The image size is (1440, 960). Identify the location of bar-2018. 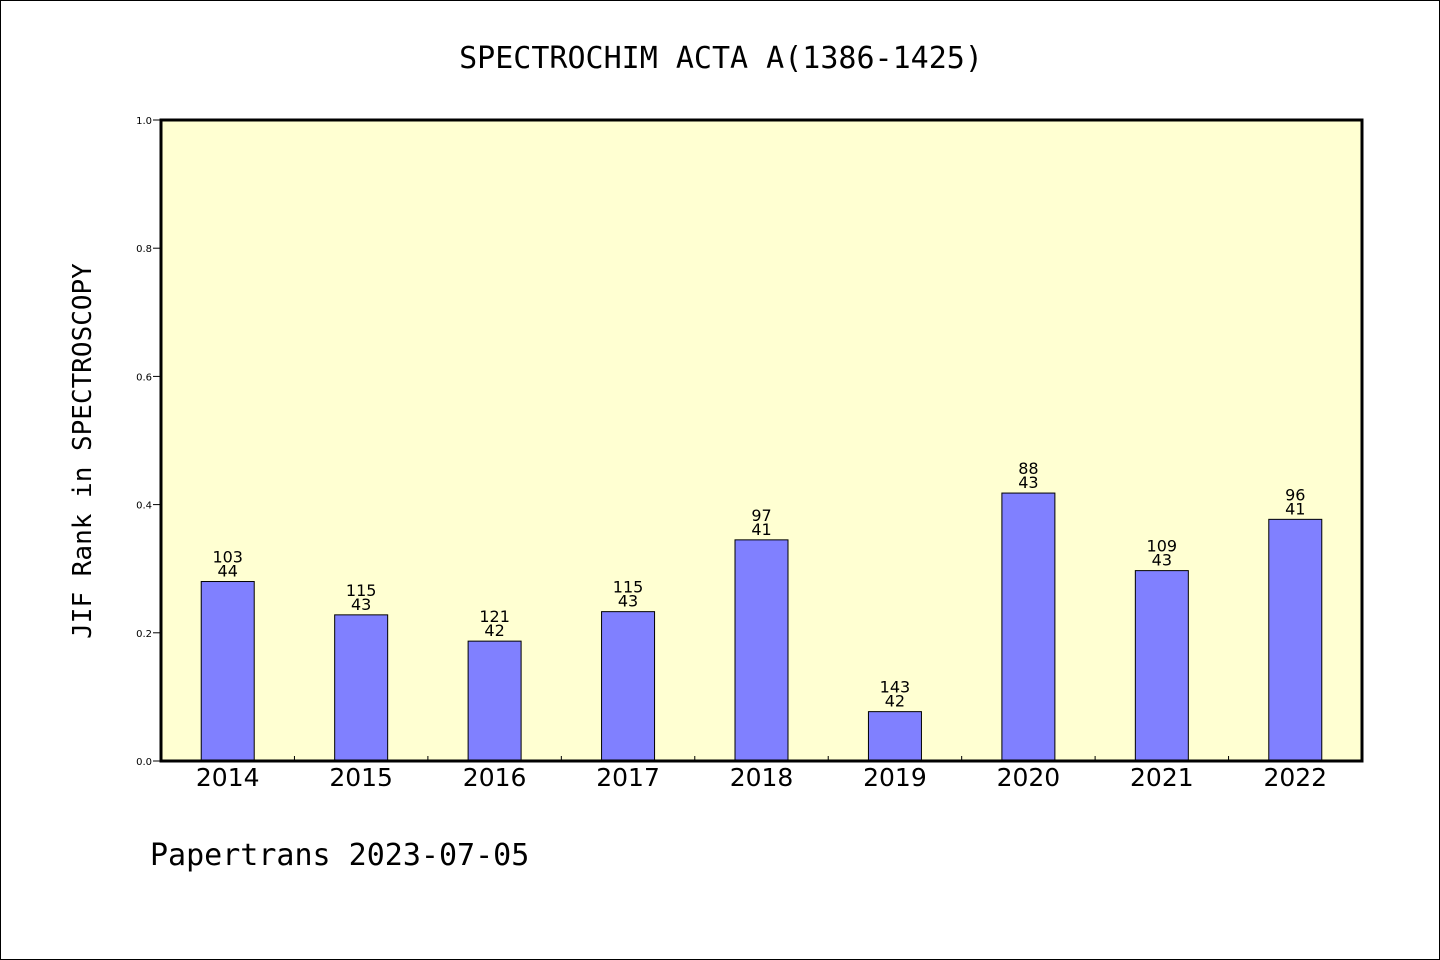
(761, 650).